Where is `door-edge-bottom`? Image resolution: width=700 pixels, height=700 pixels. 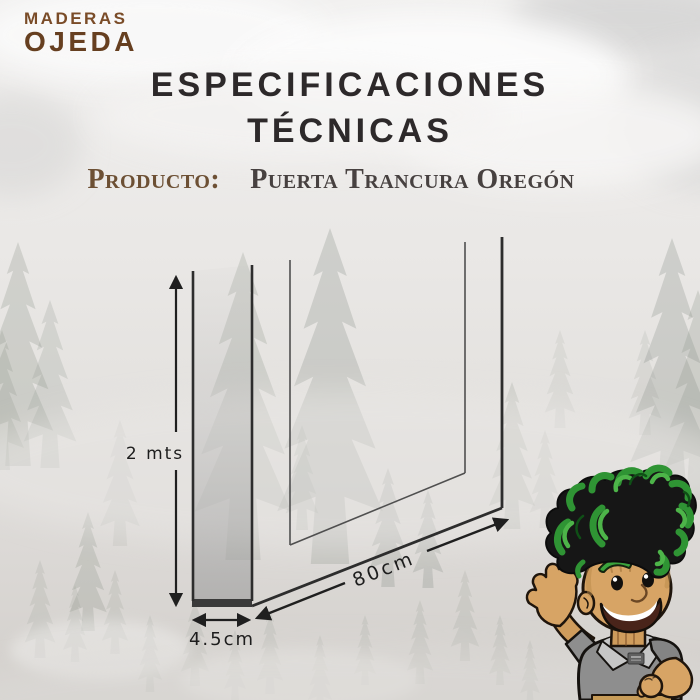 door-edge-bottom is located at coordinates (222, 603).